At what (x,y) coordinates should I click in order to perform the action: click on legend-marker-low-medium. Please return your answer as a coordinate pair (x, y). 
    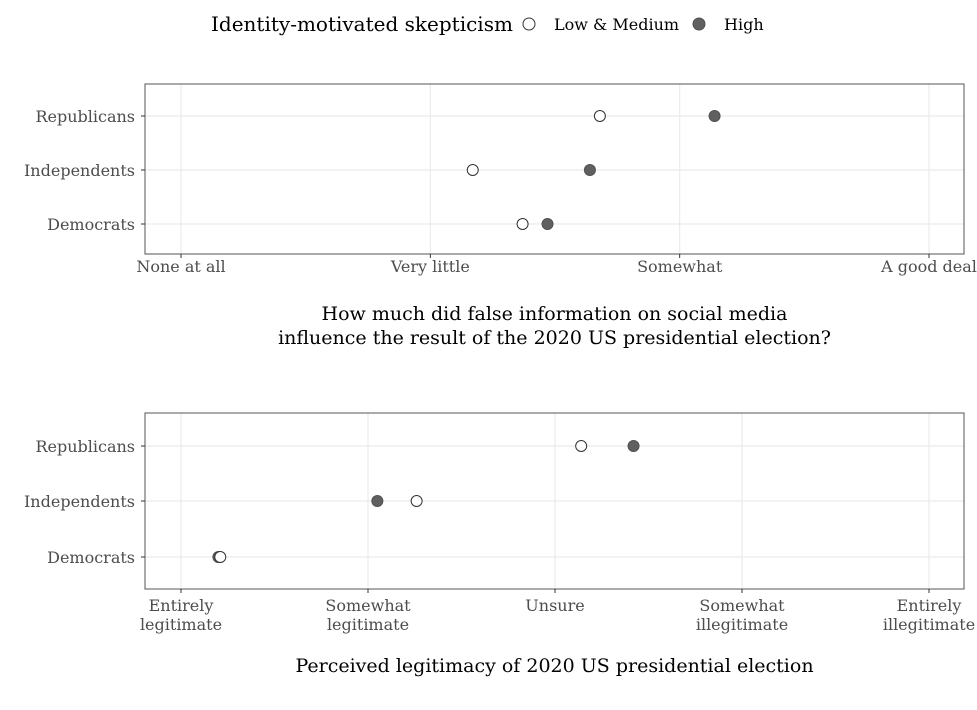
    Looking at the image, I should click on (529, 24).